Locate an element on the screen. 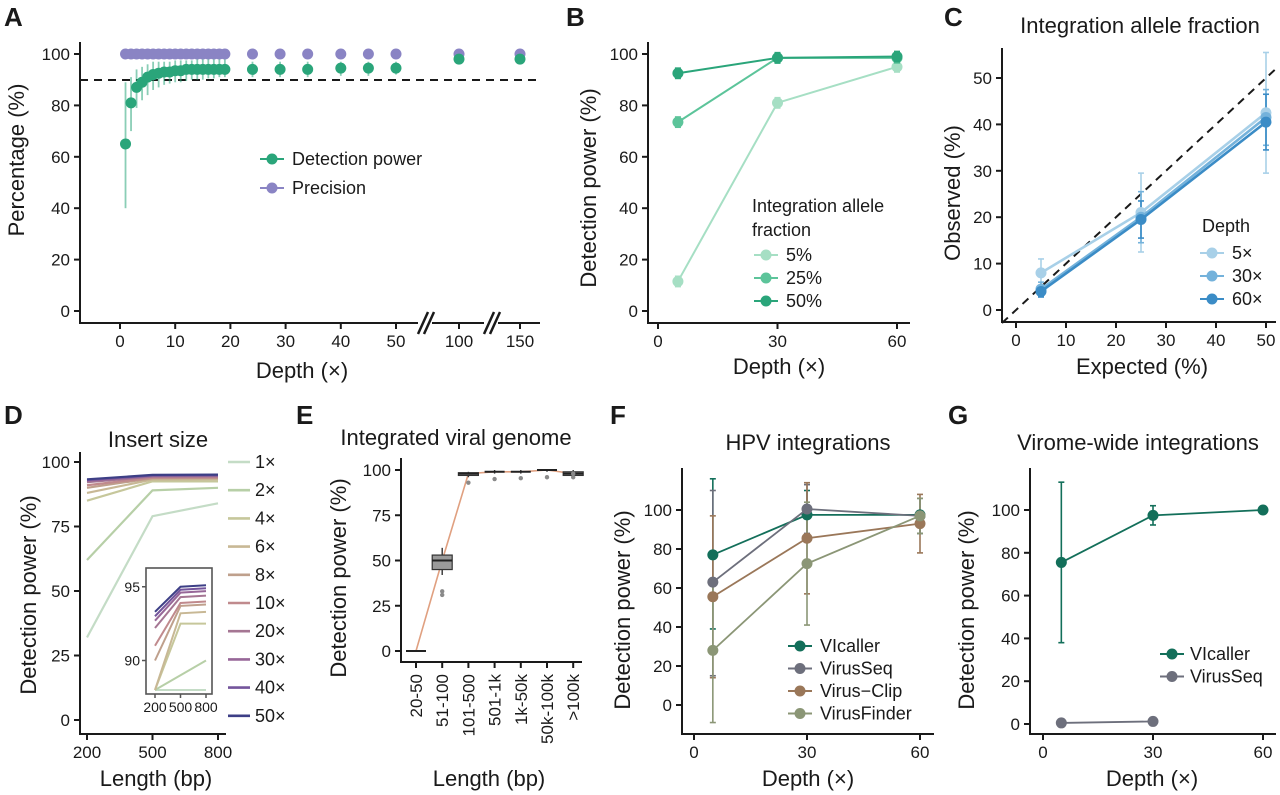 This screenshot has width=1280, height=795. y-tick-label: 30 is located at coordinates (982, 171).